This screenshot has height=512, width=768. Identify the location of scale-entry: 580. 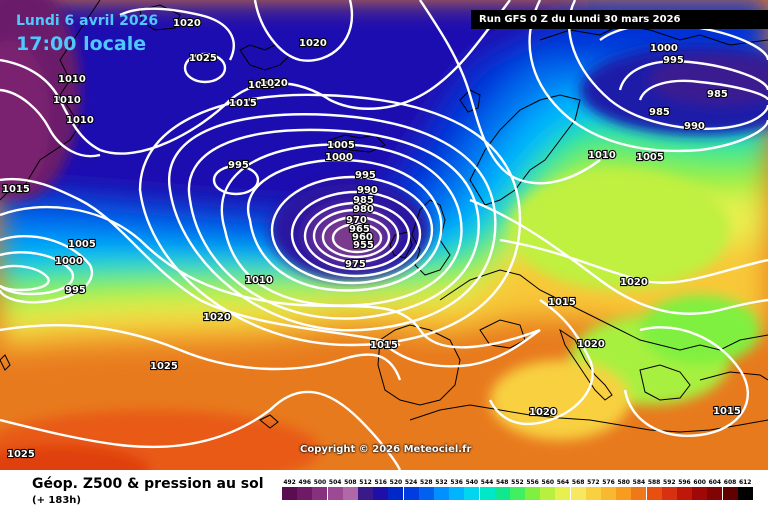
(624, 489).